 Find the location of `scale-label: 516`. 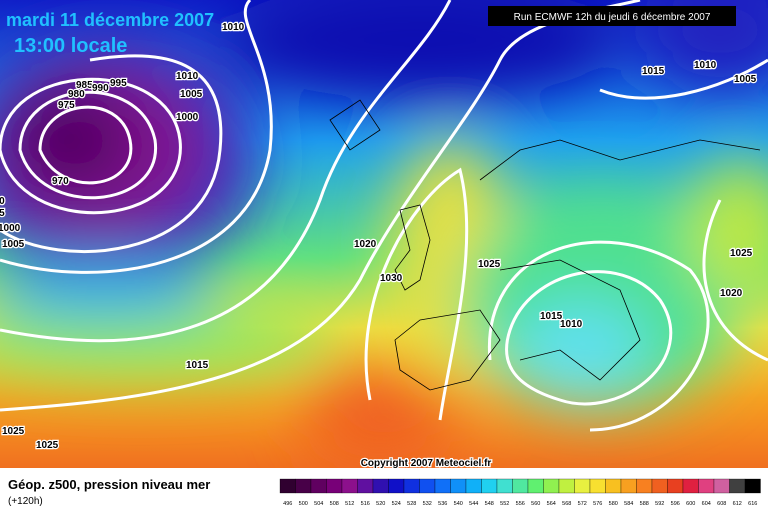

scale-label: 516 is located at coordinates (365, 504).